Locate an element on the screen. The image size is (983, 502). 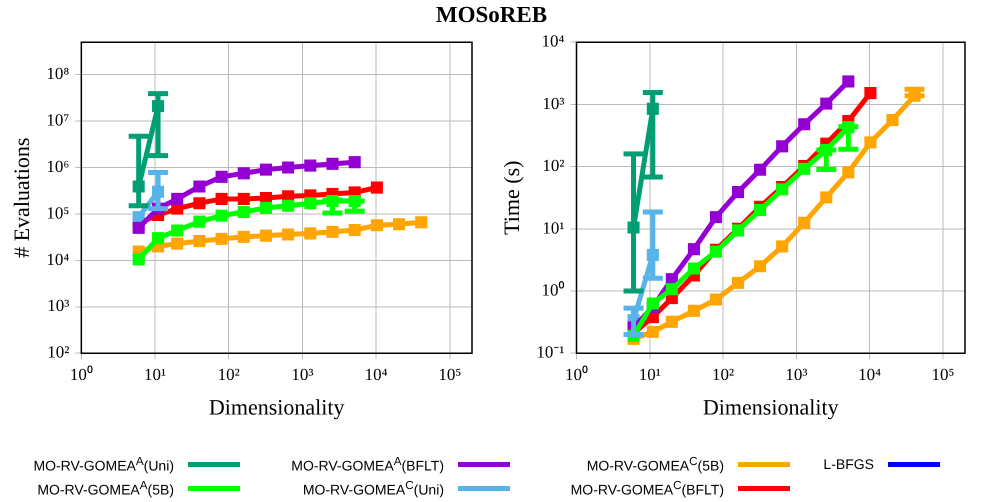
y-tick-label: 10⁻¹ is located at coordinates (550, 352).